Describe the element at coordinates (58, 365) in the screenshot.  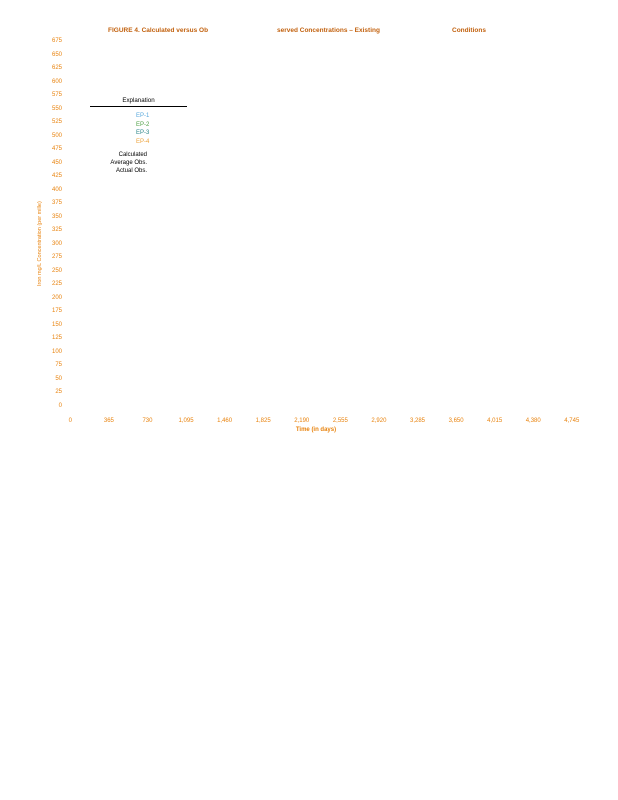
I see `y-tick-label: 75` at that location.